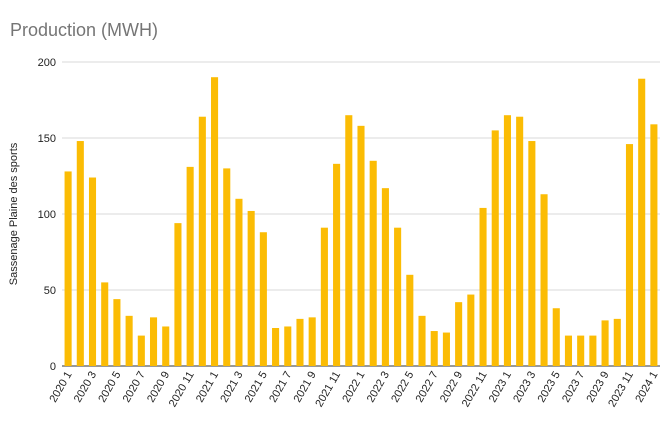 The width and height of the screenshot is (670, 430). What do you see at coordinates (573, 387) in the screenshot?
I see `x-tick-label: 2023 7` at bounding box center [573, 387].